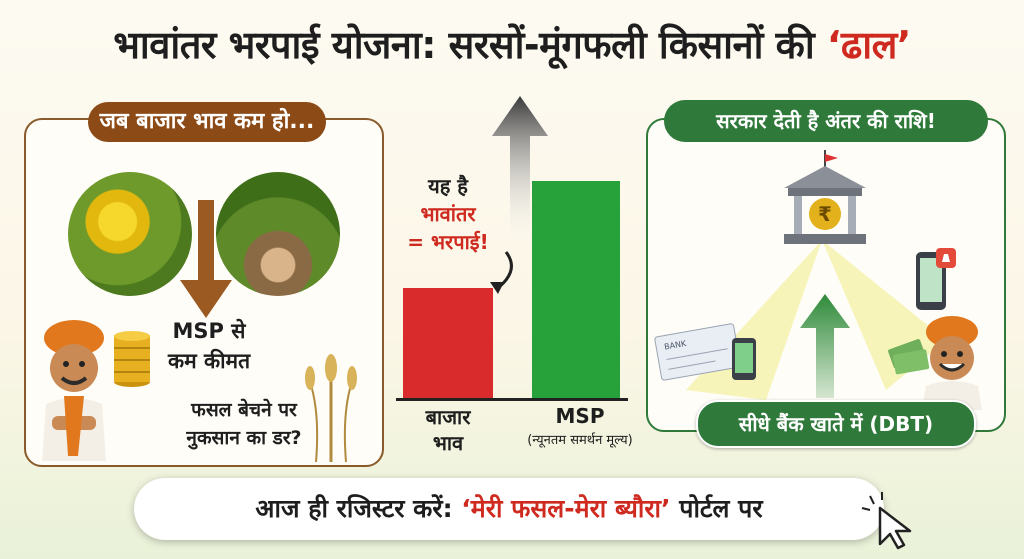 The width and height of the screenshot is (1024, 559). Describe the element at coordinates (676, 345) in the screenshot. I see `cheque-text: BANK` at that location.